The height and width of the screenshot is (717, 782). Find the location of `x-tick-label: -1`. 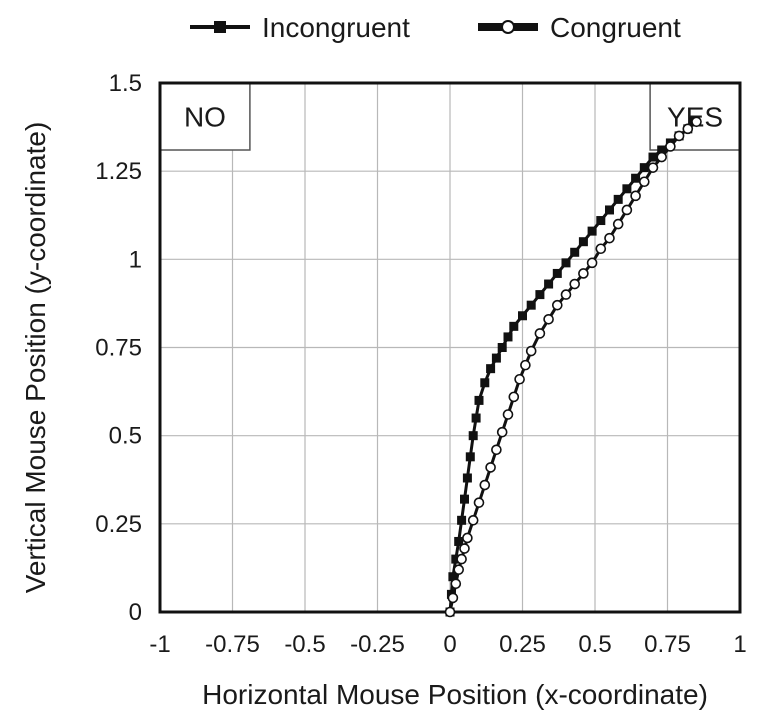

x-tick-label: -1 is located at coordinates (159, 644).